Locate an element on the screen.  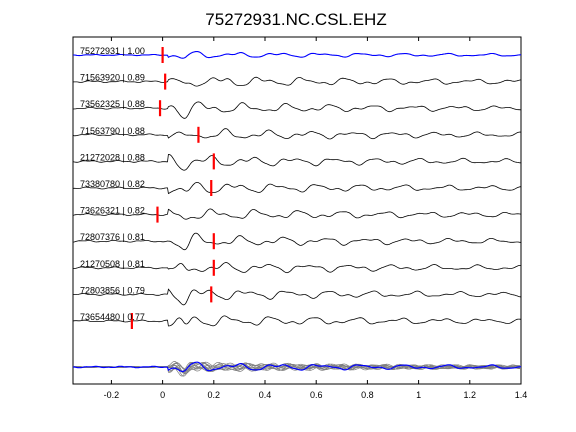
trace-10: 72803856 | 0.79 is located at coordinates (297, 295).